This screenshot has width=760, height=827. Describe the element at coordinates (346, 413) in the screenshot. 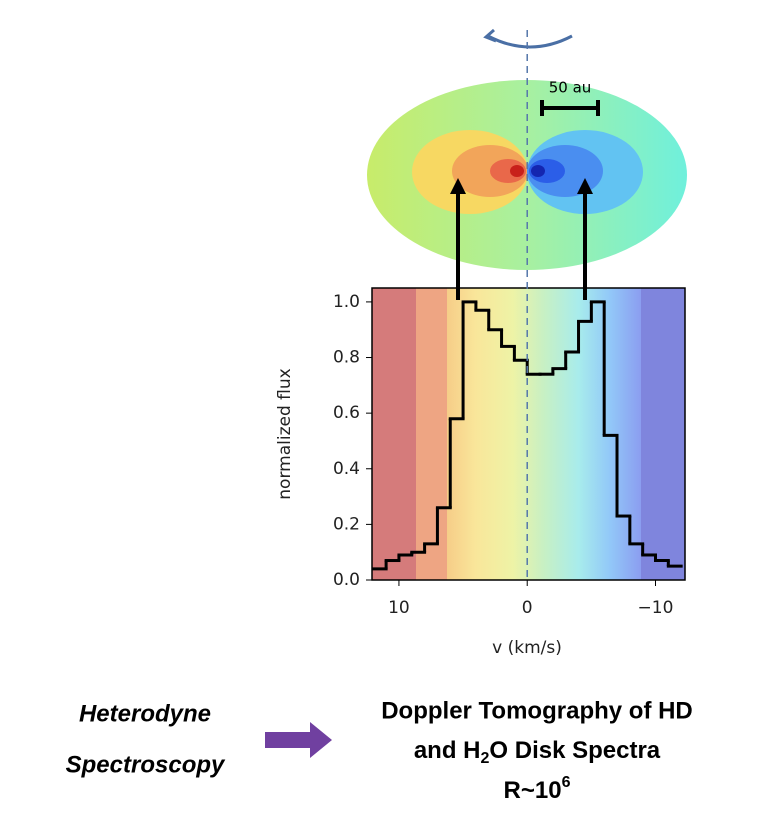

I see `y-tick-label: 0.6` at that location.